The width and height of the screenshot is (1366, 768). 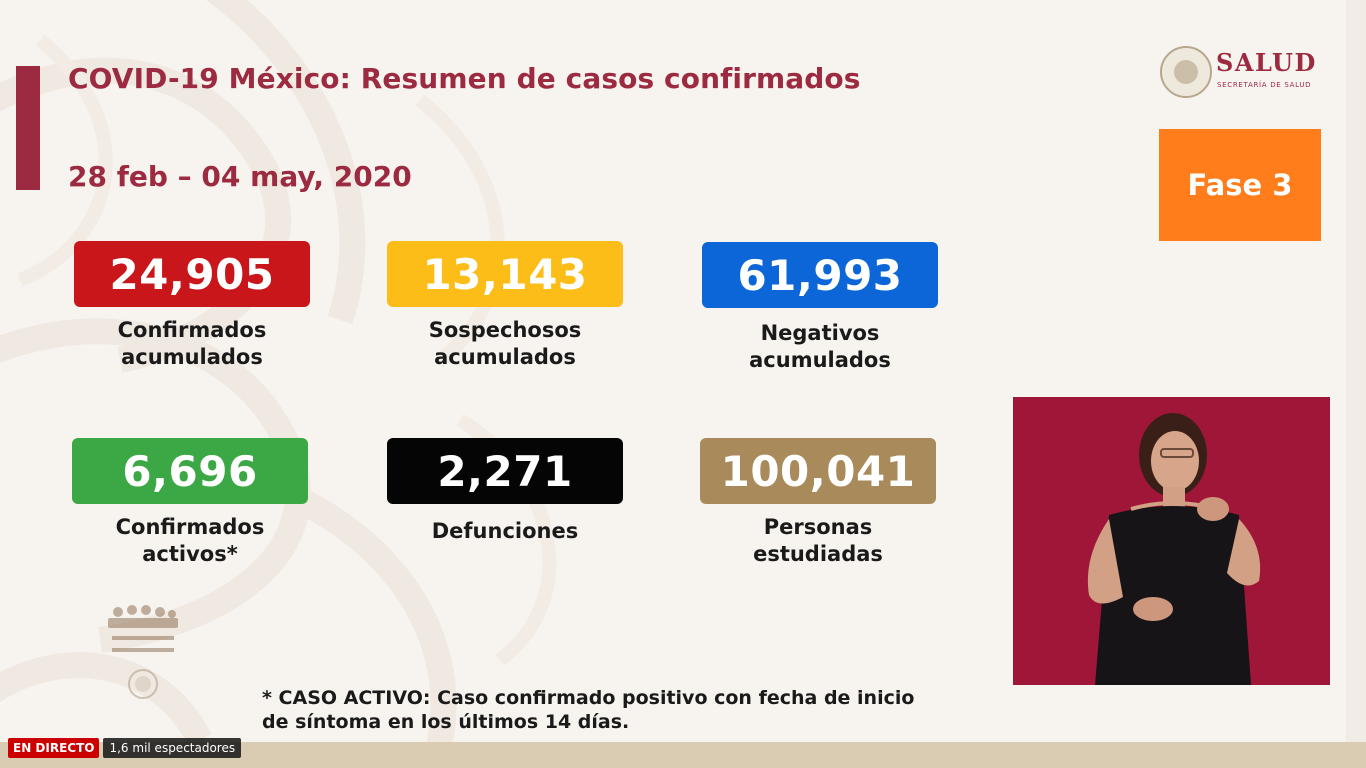 I want to click on stat-value-box: 100,041, so click(x=818, y=471).